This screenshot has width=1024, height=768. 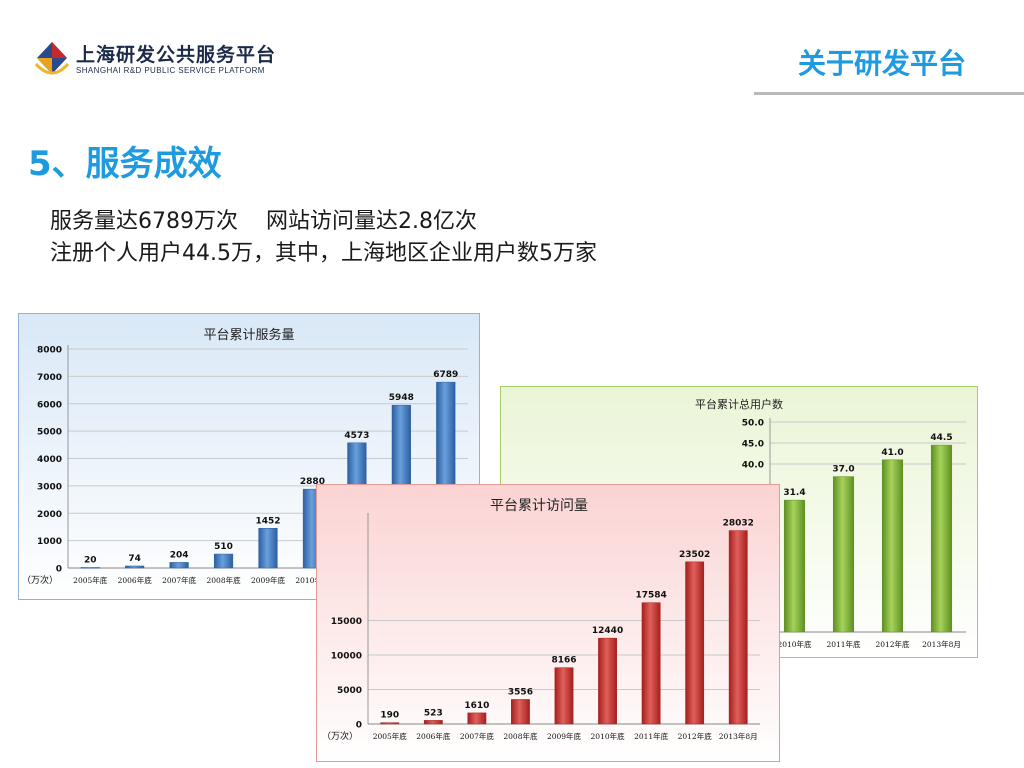 What do you see at coordinates (892, 453) in the screenshot?
I see `bar-value-label: 41.0` at bounding box center [892, 453].